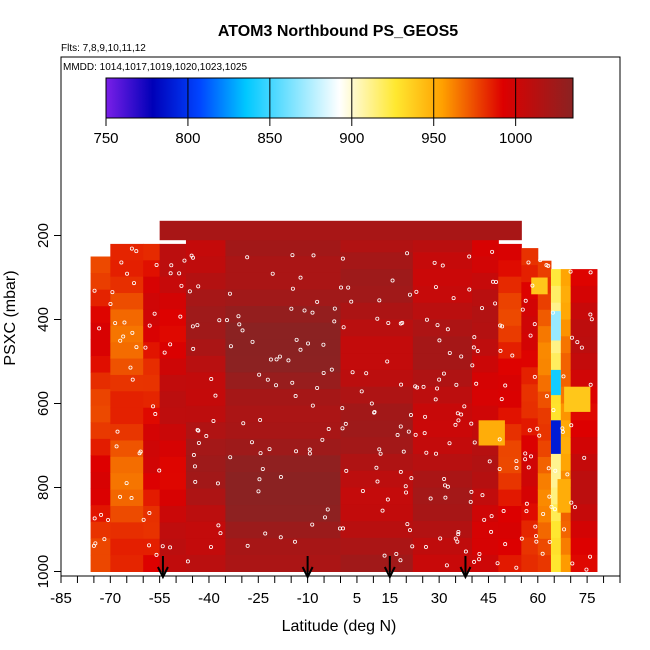 The width and height of the screenshot is (650, 650). Describe the element at coordinates (269, 138) in the screenshot. I see `colorbar-tick-label: 850` at that location.